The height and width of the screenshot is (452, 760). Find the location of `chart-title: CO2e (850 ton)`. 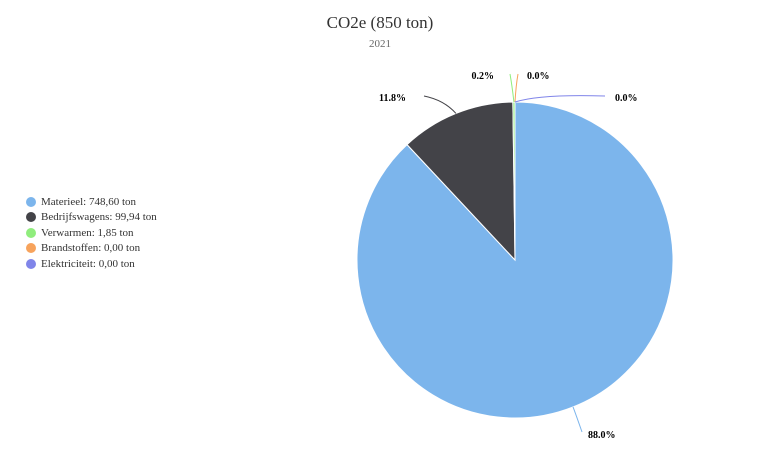

chart-title: CO2e (850 ton) is located at coordinates (380, 22).